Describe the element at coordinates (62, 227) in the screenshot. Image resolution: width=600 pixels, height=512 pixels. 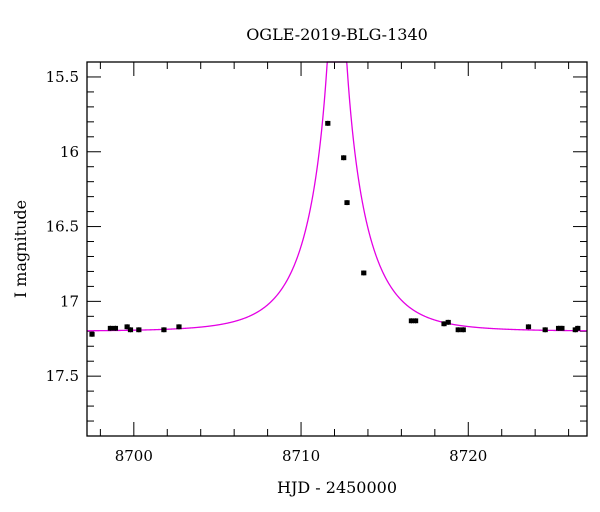
I see `y-tick-label: 16.5` at that location.